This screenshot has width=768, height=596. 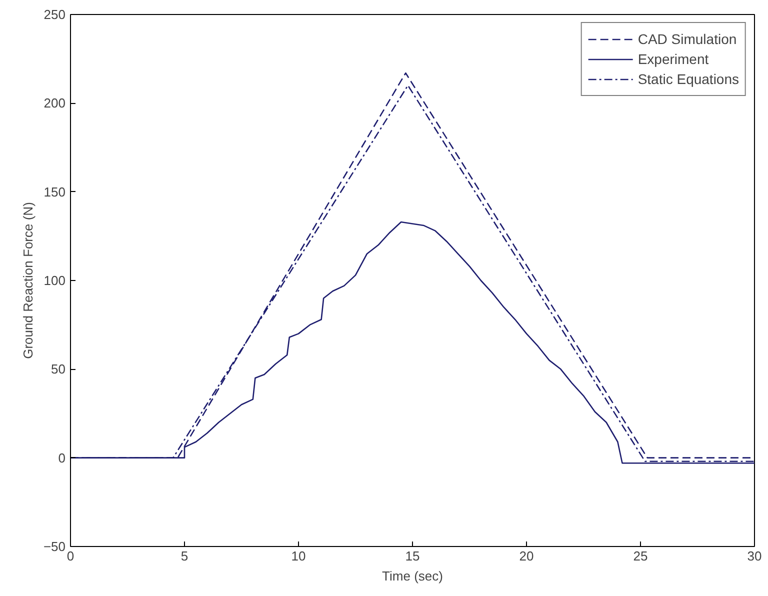 I want to click on x-axis-title: Time (sec), so click(x=412, y=576).